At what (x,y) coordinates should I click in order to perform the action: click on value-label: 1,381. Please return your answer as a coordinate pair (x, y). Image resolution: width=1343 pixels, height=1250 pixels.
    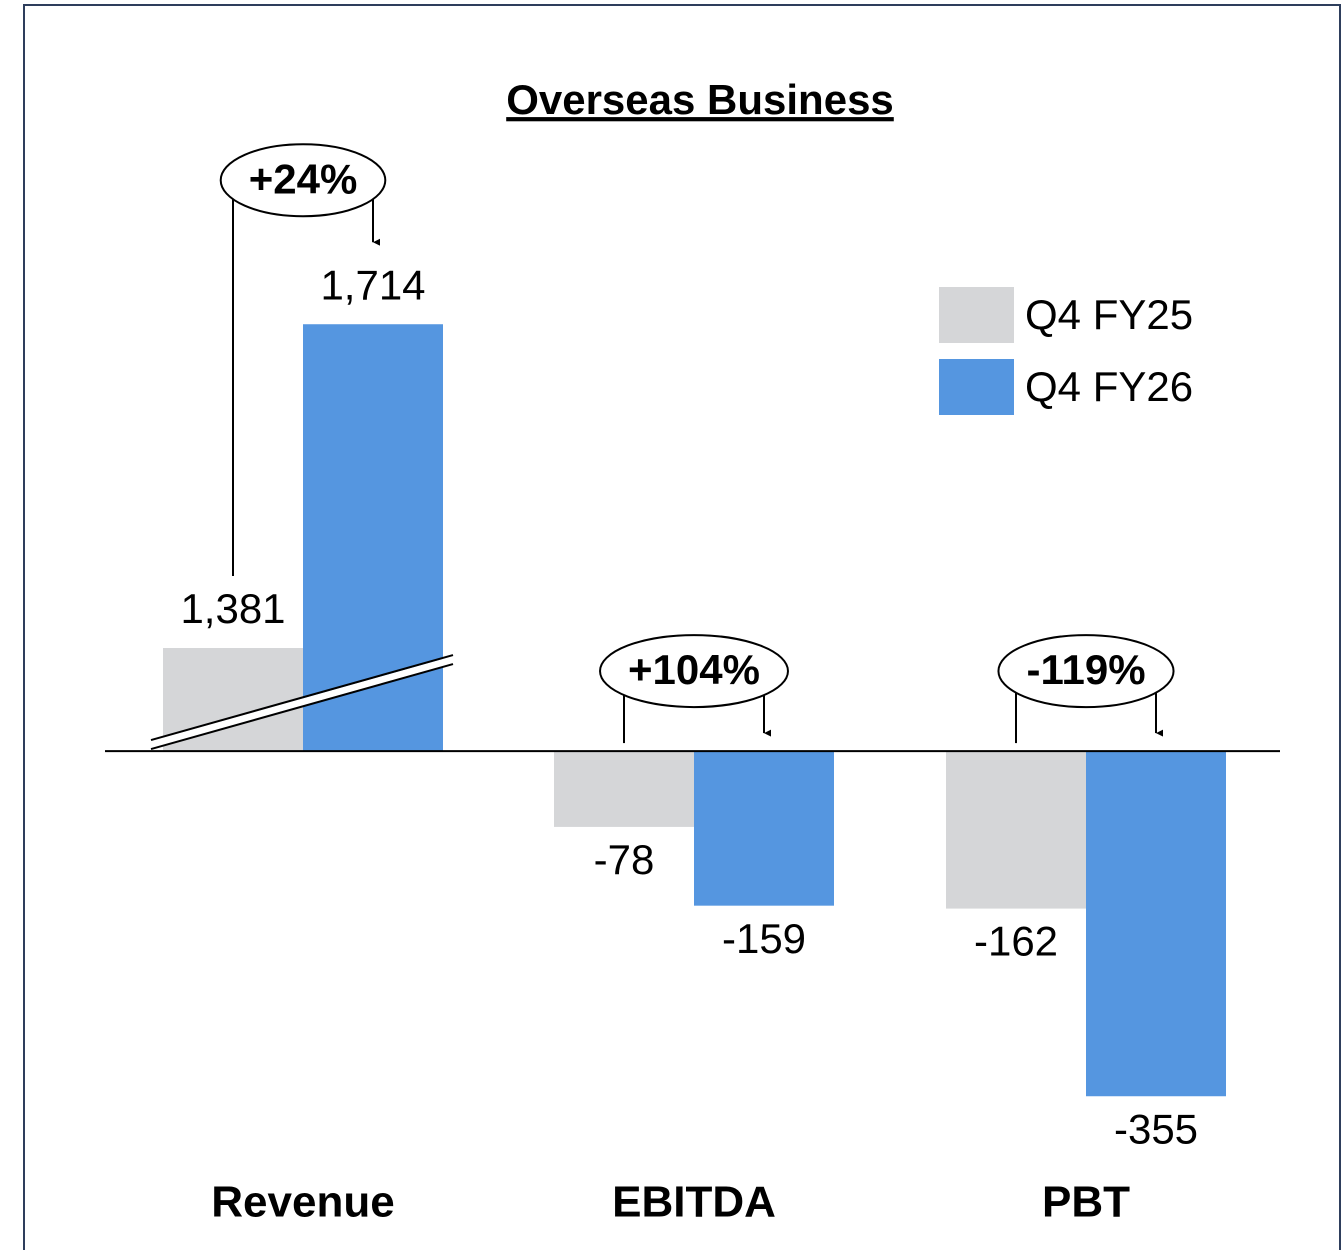
    Looking at the image, I should click on (232, 608).